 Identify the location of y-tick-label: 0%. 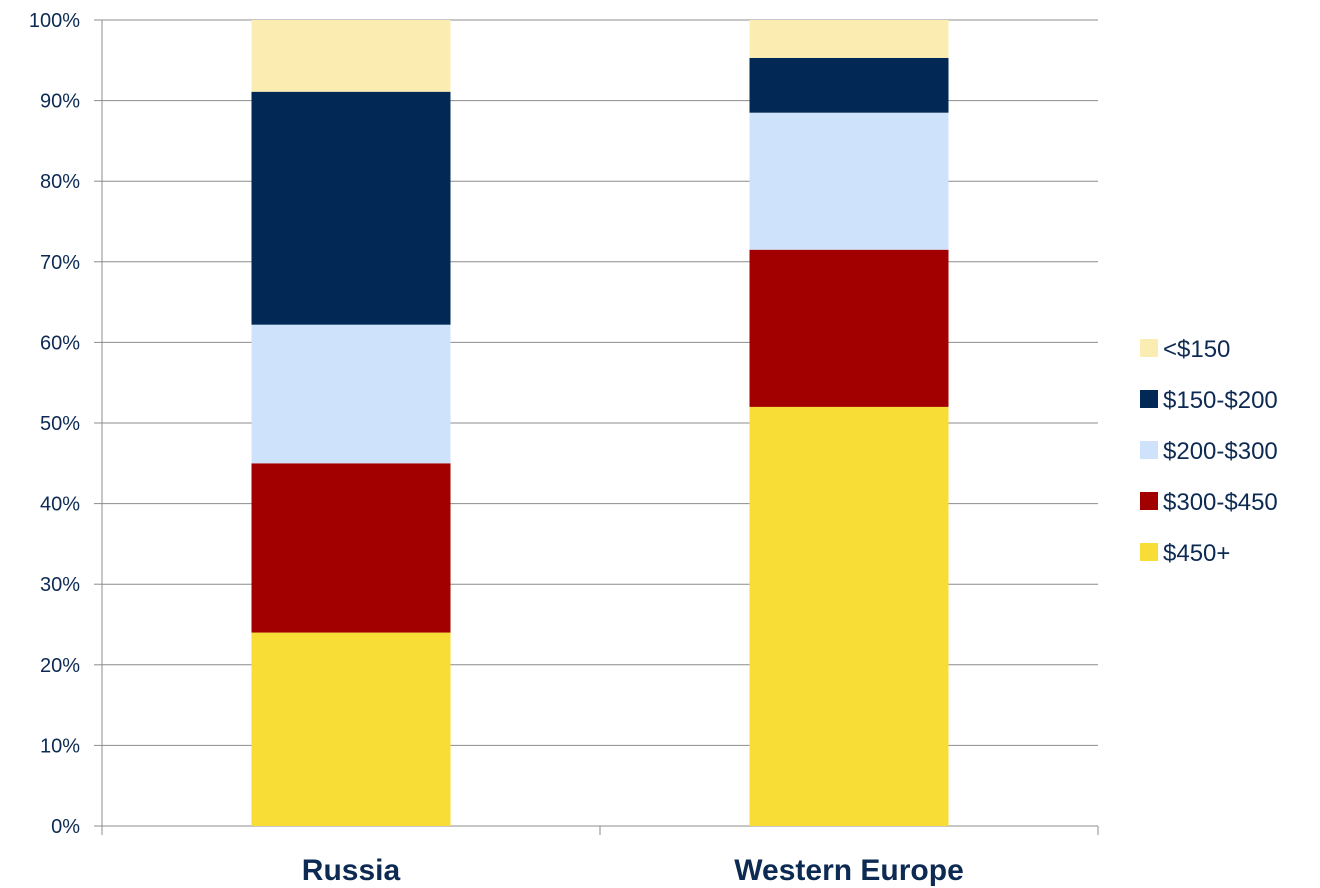
(65, 827).